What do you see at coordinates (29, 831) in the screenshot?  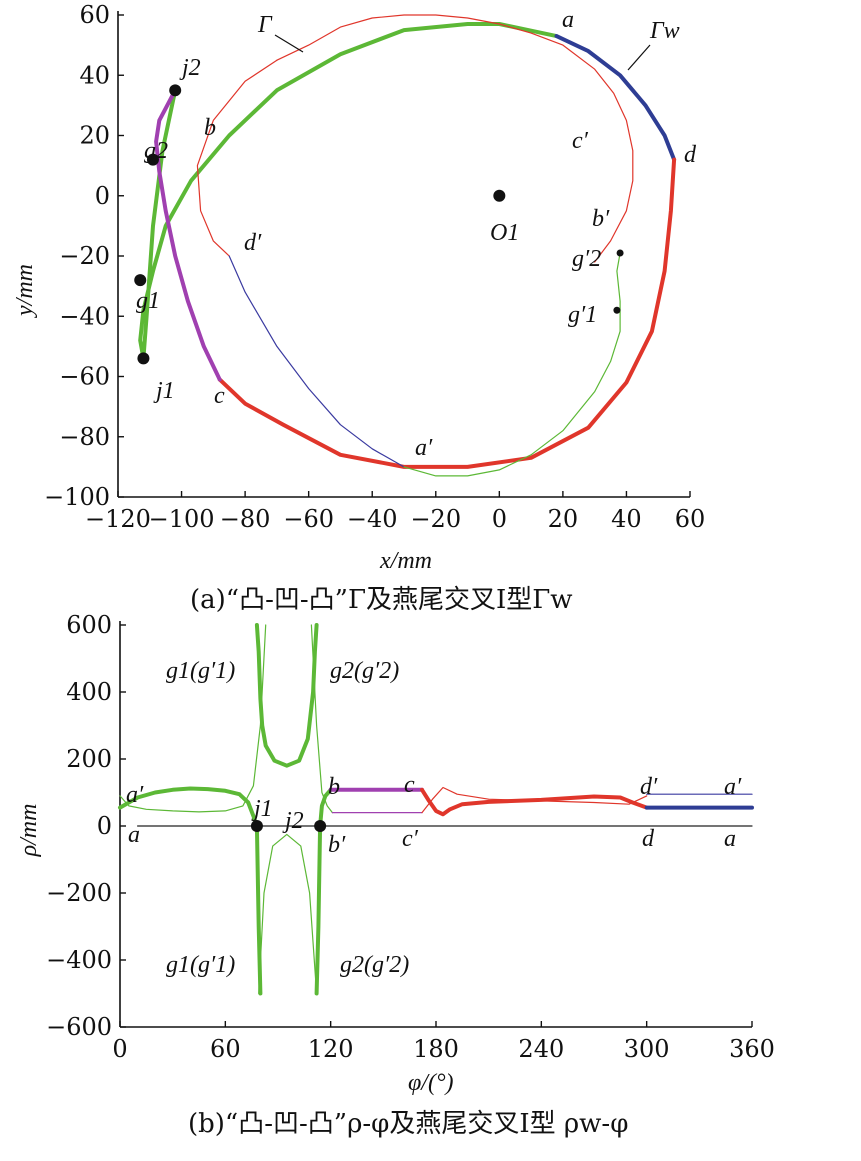 I see `chart-b-ylabel: ρ/mm` at bounding box center [29, 831].